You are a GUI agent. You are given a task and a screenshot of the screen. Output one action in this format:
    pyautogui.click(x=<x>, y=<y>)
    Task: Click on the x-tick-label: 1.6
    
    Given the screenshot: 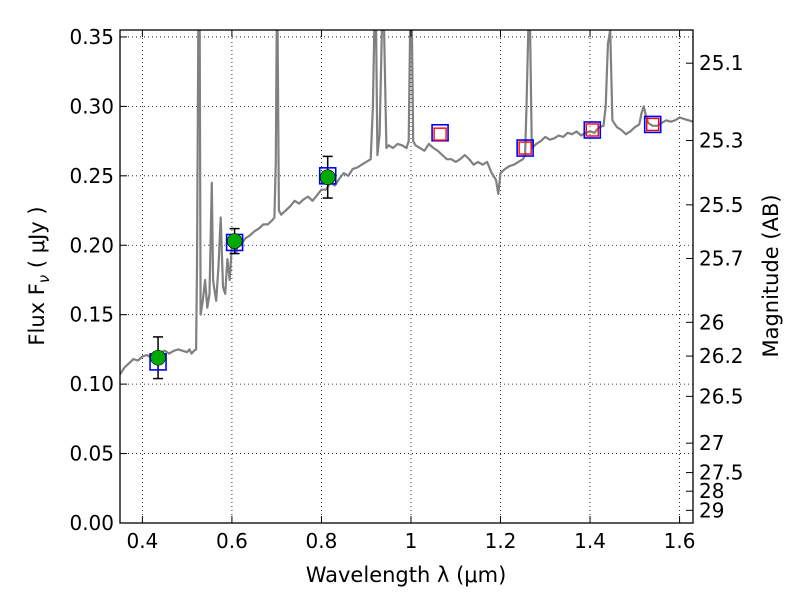 What is the action you would take?
    pyautogui.click(x=680, y=541)
    